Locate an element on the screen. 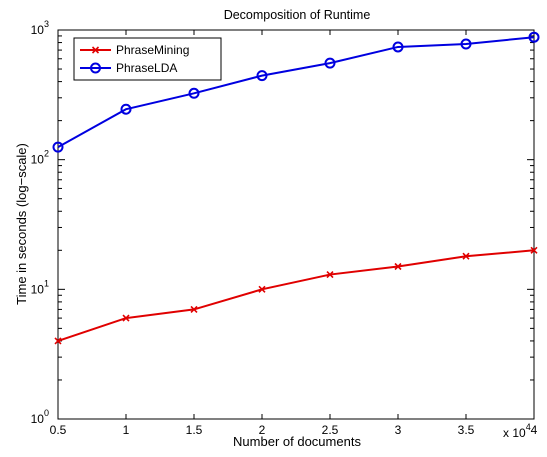 This screenshot has width=547, height=457. legend-marker-phraselda is located at coordinates (95, 68).